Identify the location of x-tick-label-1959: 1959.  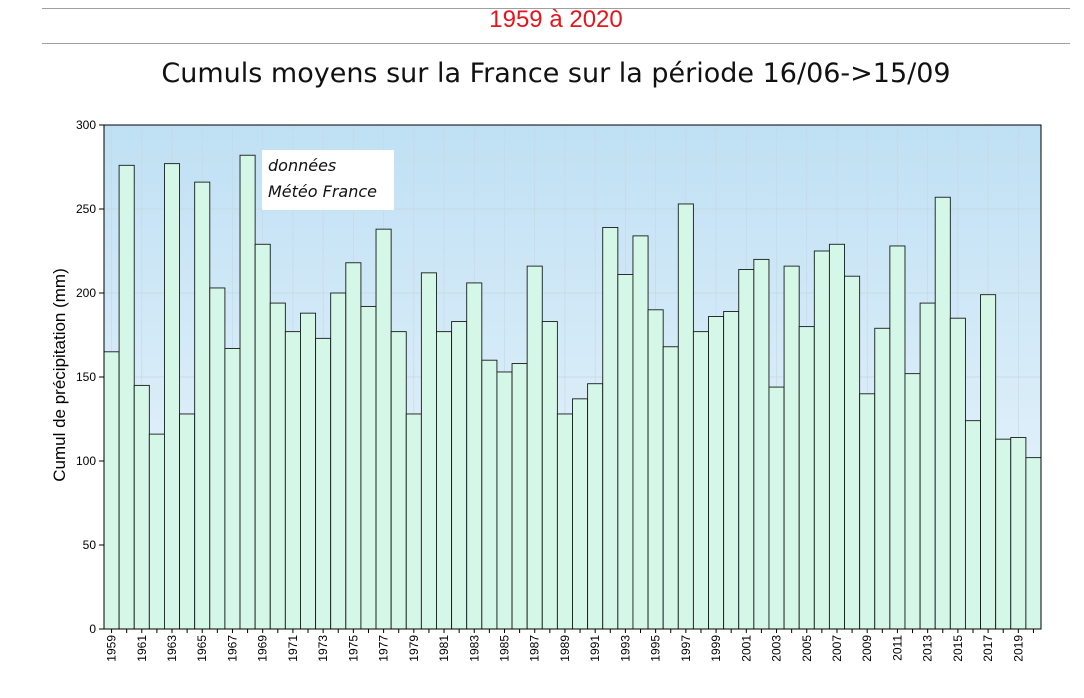
(112, 648).